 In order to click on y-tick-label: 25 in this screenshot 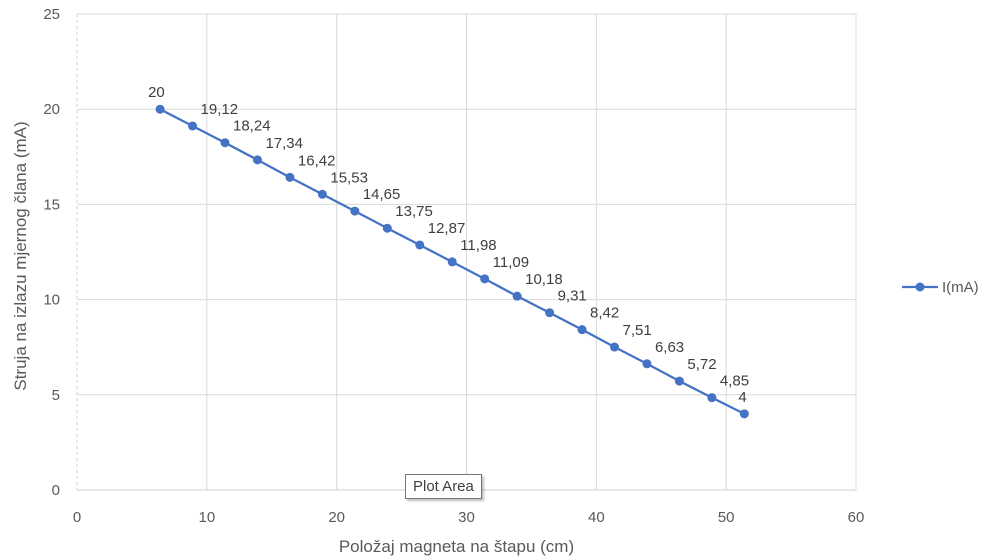, I will do `click(51, 14)`.